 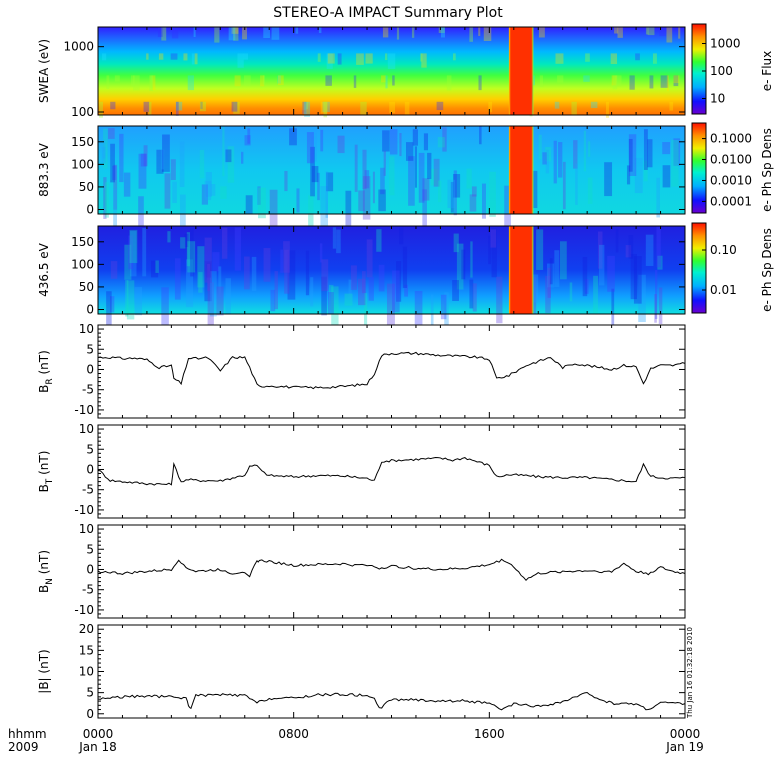 What do you see at coordinates (46, 371) in the screenshot?
I see `y-axis-label: BR (nT)` at bounding box center [46, 371].